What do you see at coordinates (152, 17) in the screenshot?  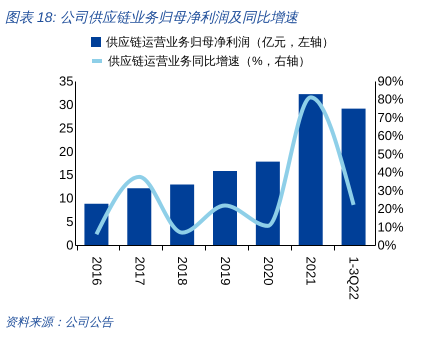 I see `chart-title: 图表 18: 公司供应链业务归母净利润及同比增速` at bounding box center [152, 17].